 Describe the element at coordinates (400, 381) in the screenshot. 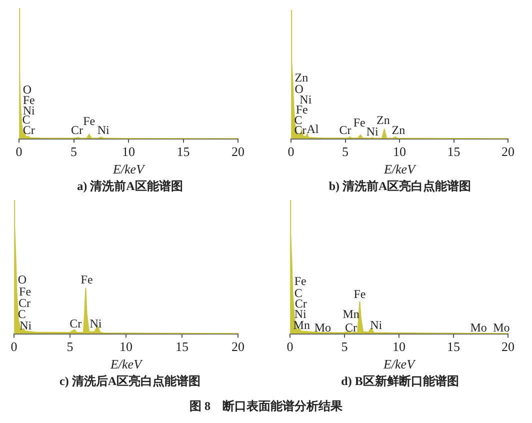

I see `text: d) B区新鲜断口能谱图` at that location.